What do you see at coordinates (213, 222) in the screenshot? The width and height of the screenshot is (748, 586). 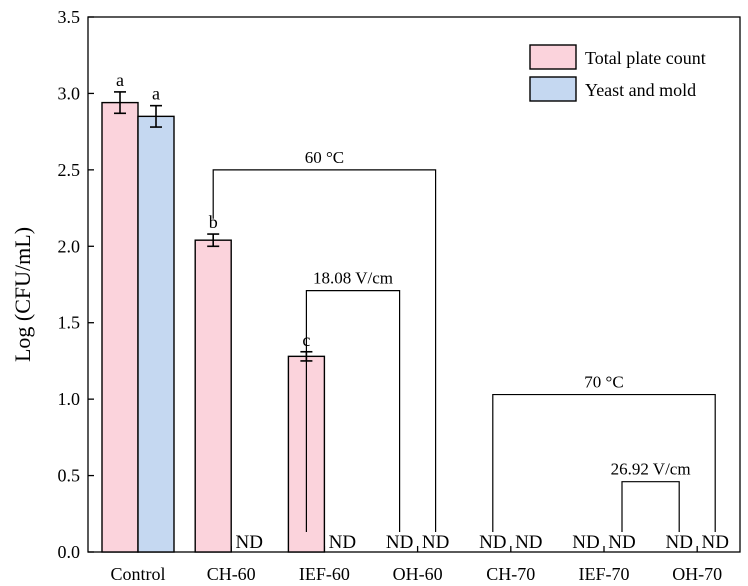 I see `significance-letter: b` at bounding box center [213, 222].